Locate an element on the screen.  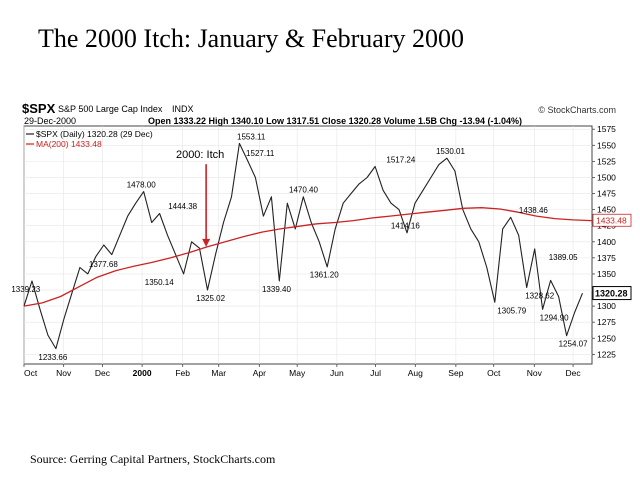
price-annotation: 1478.00 is located at coordinates (141, 185).